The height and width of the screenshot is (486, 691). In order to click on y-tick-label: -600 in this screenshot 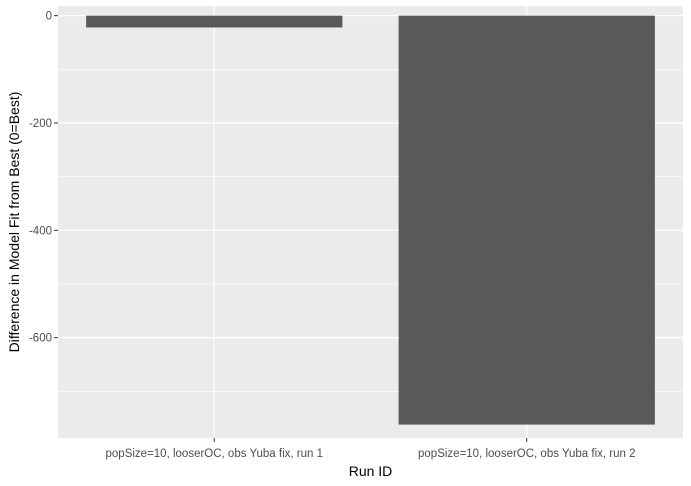, I will do `click(40, 339)`.